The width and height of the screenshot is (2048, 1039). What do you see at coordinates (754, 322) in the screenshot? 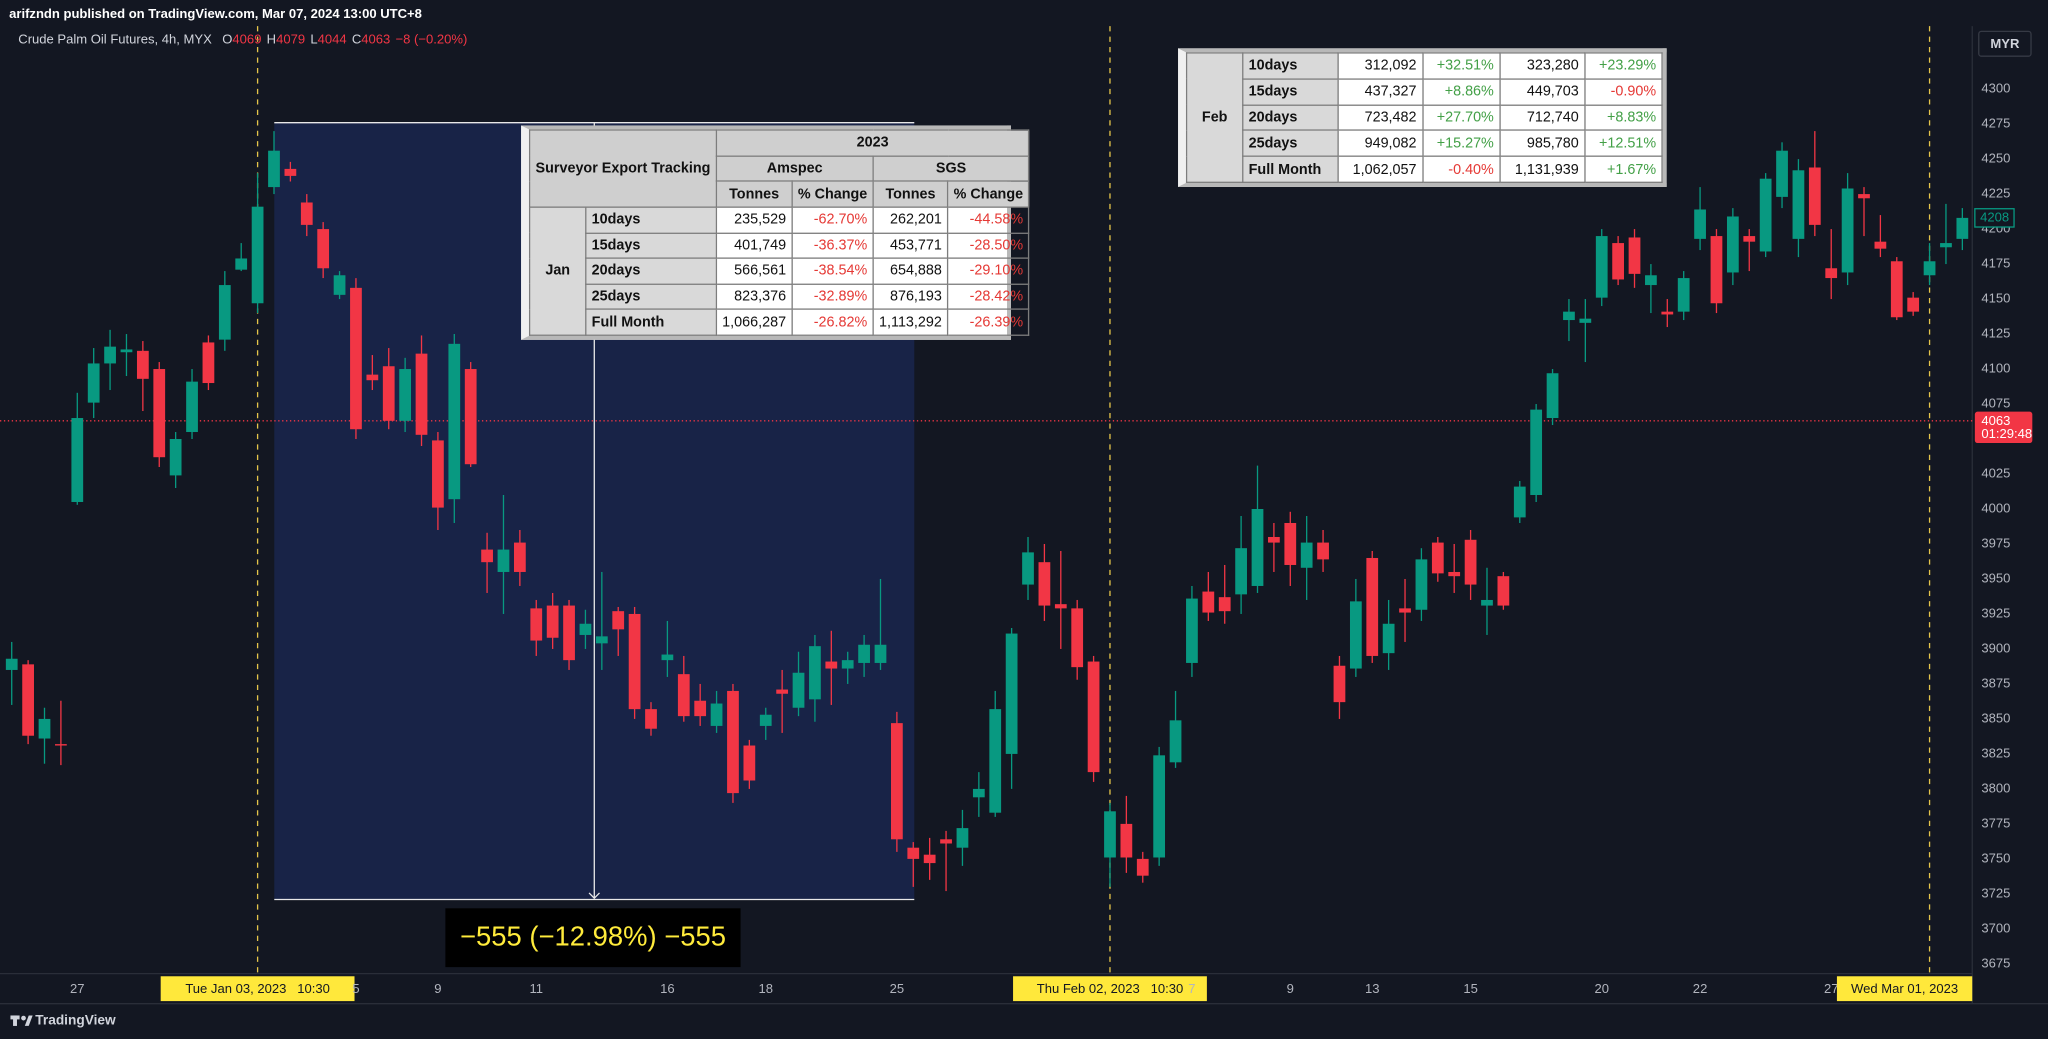
I see `cell: 1,066,287` at bounding box center [754, 322].